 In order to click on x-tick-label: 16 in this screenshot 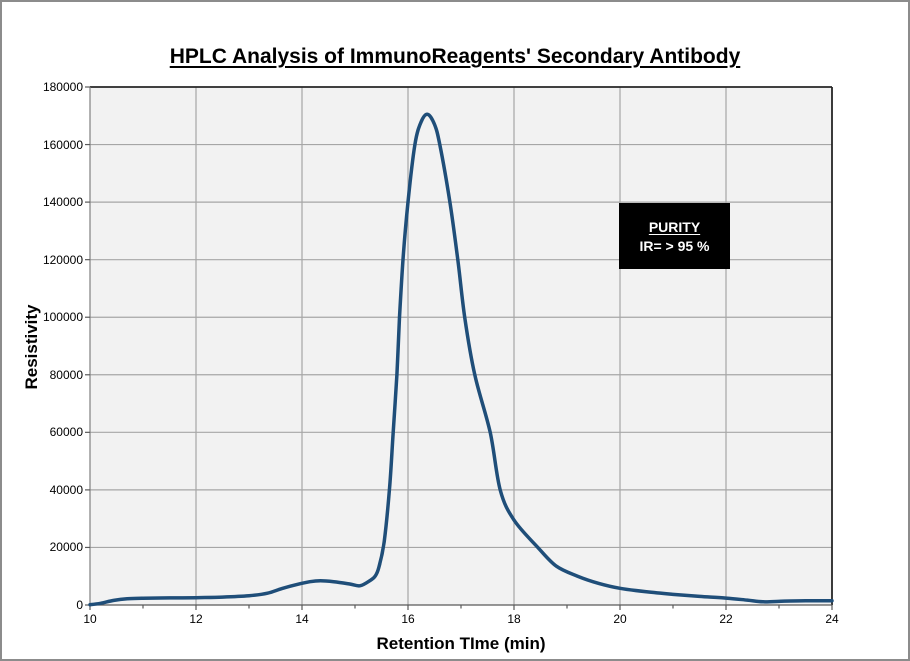, I will do `click(408, 619)`.